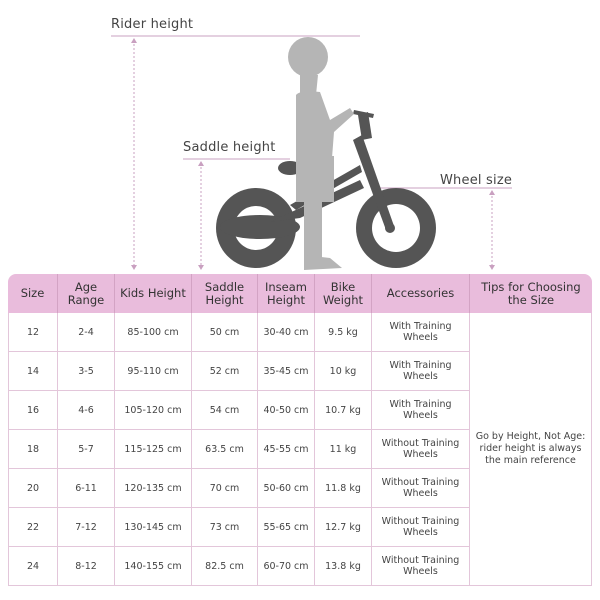 The image size is (600, 600). I want to click on cell-bike-weight: 12.7 kg, so click(343, 527).